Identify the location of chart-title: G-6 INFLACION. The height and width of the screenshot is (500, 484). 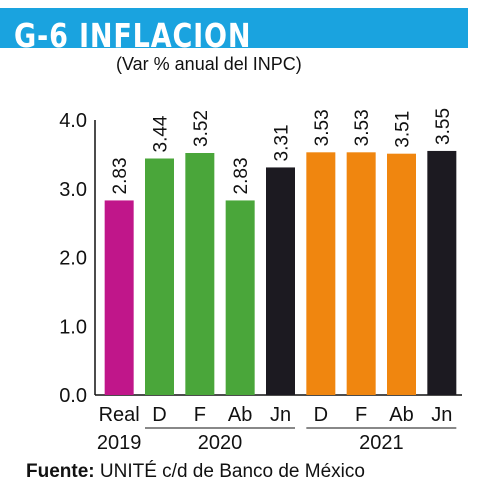
(133, 35).